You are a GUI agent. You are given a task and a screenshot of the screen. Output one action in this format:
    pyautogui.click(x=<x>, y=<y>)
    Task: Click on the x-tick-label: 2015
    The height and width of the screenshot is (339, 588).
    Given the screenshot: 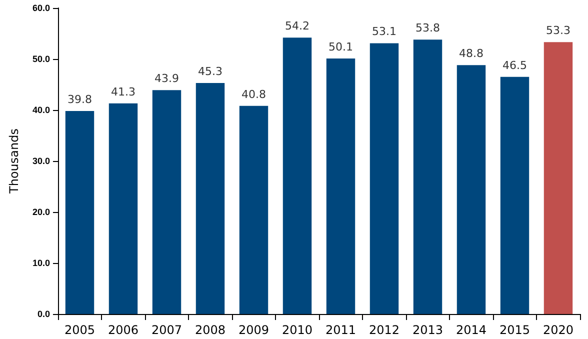 What is the action you would take?
    pyautogui.click(x=514, y=330)
    